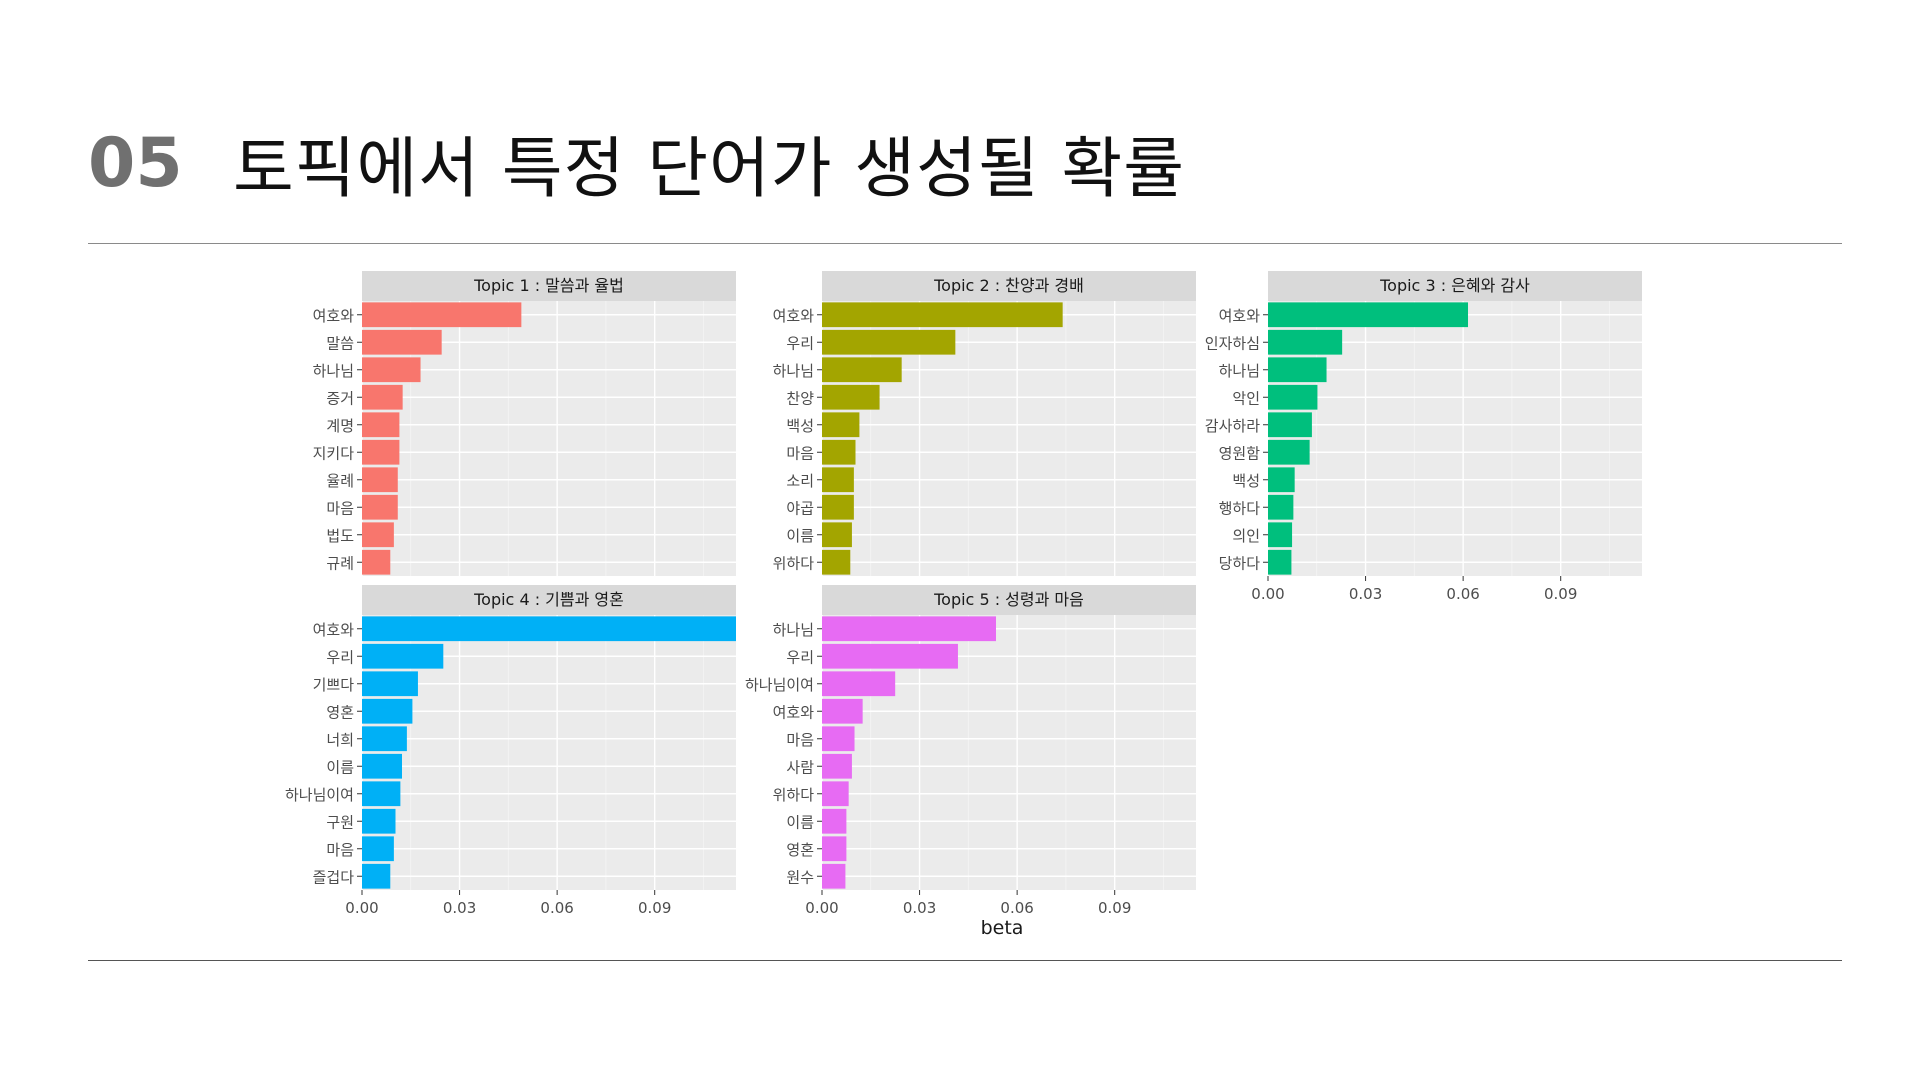 The image size is (1920, 1080). What do you see at coordinates (334, 877) in the screenshot?
I see `y-tick-label: 즐겁다` at bounding box center [334, 877].